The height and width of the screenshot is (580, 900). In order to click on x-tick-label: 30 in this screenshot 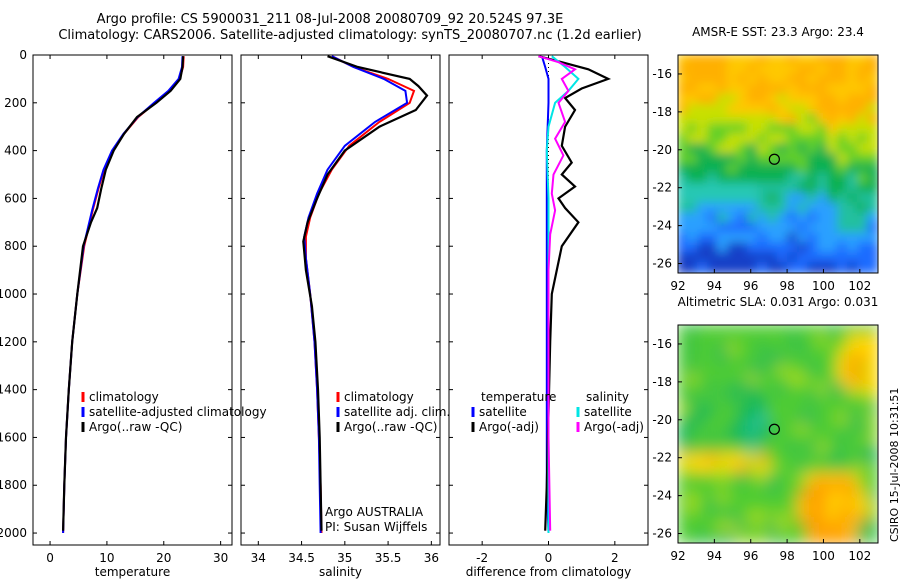, I will do `click(220, 558)`.